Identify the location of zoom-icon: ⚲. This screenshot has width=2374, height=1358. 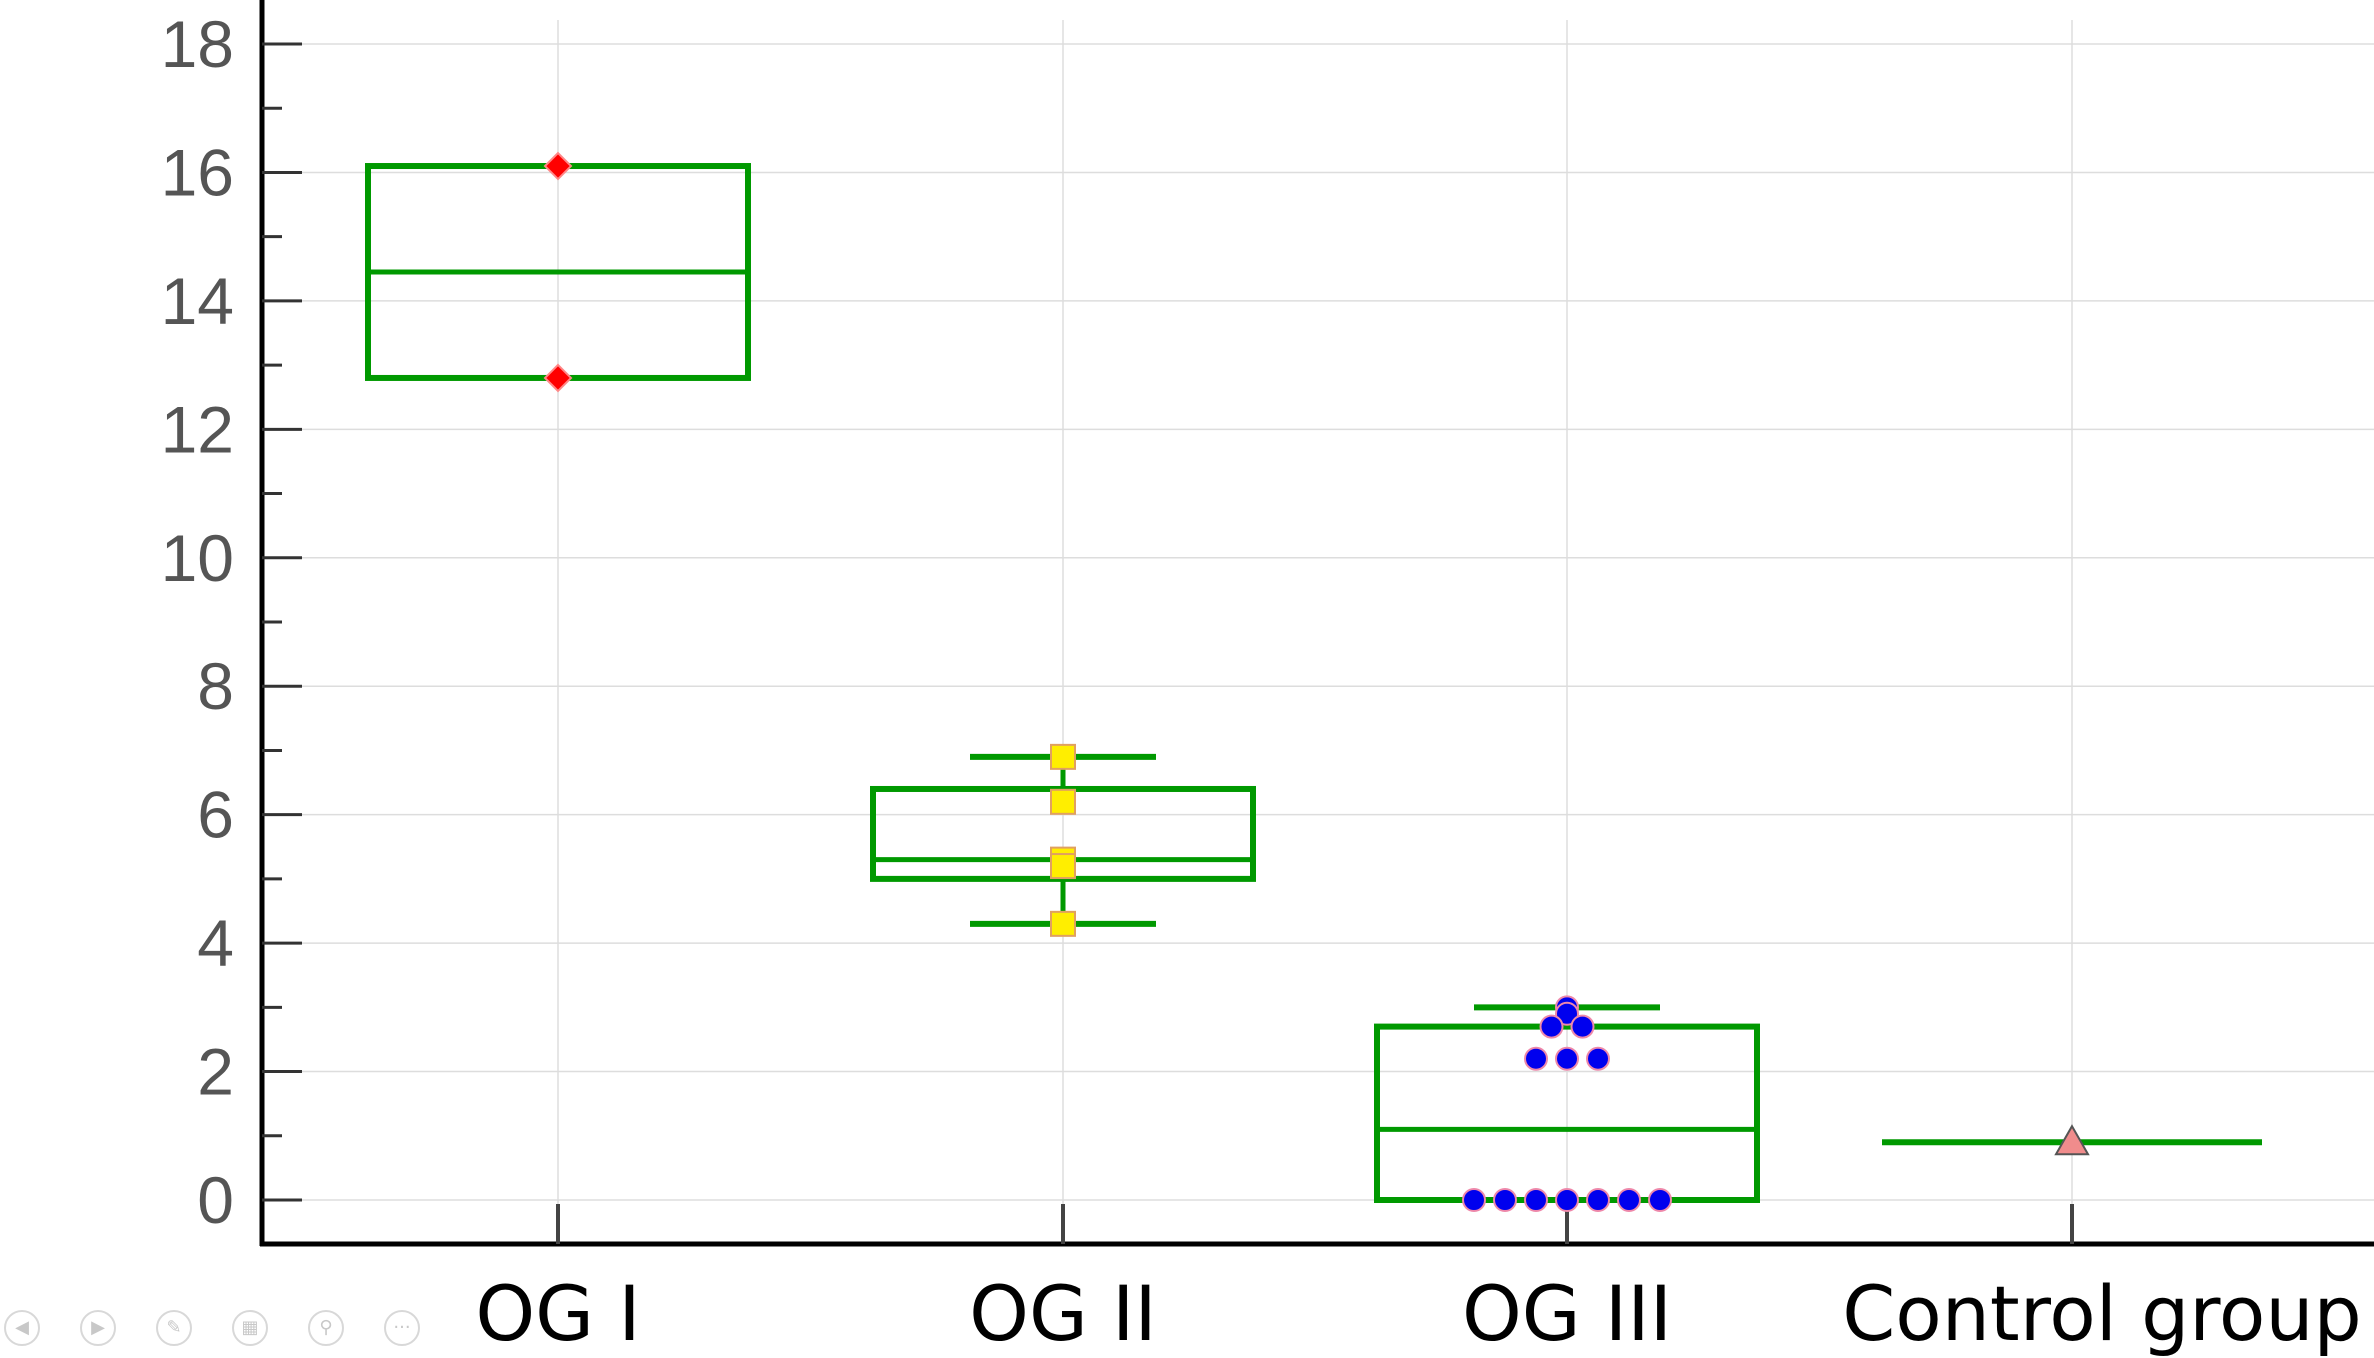
(326, 1328).